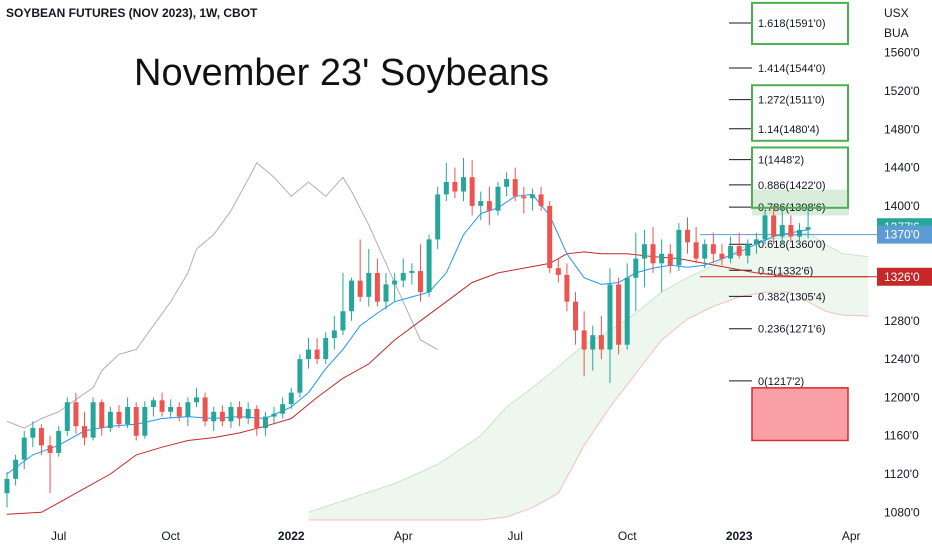  Describe the element at coordinates (902, 512) in the screenshot. I see `price-tick-label: 1080'0` at that location.